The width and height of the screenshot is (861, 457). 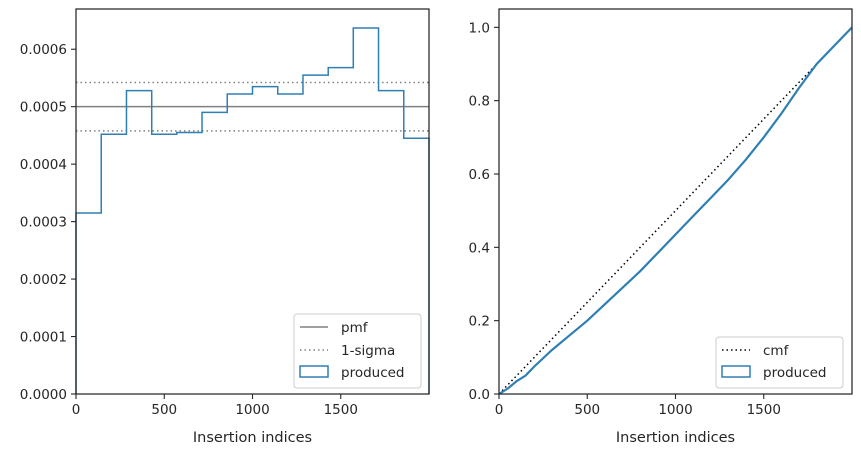 What do you see at coordinates (479, 248) in the screenshot?
I see `cmf-ytick-label: 0.4` at bounding box center [479, 248].